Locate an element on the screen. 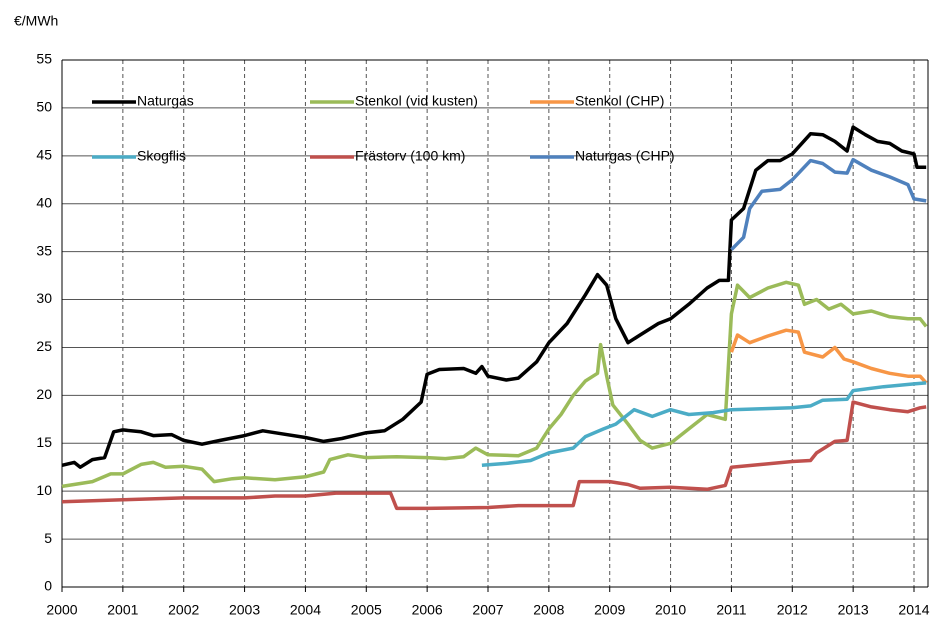 The image size is (941, 626). y-tick-label: 30 is located at coordinates (44, 298).